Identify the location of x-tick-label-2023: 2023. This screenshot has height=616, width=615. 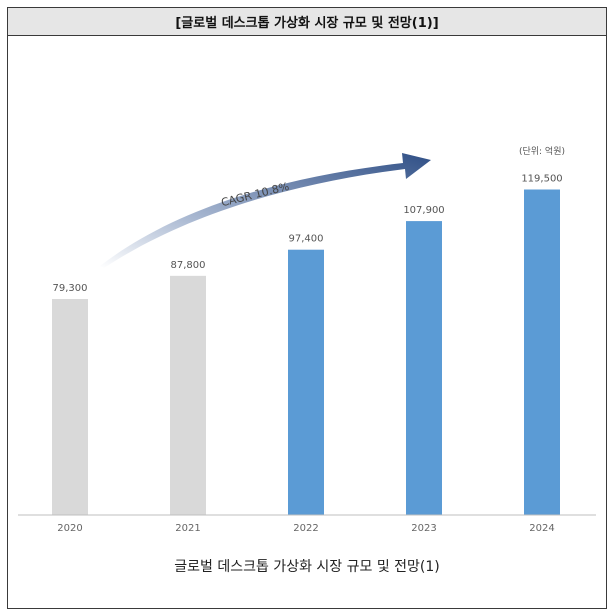
(423, 528).